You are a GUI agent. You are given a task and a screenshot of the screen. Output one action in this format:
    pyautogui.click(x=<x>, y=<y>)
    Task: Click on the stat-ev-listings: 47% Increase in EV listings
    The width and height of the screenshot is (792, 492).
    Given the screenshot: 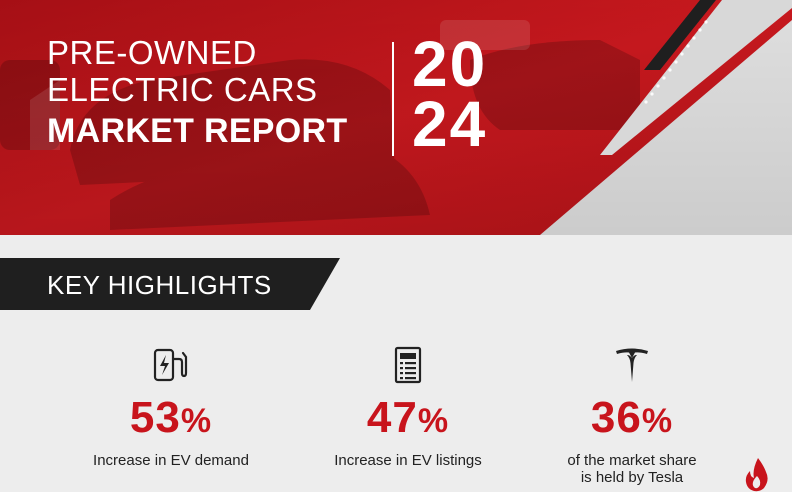 What is the action you would take?
    pyautogui.click(x=408, y=407)
    